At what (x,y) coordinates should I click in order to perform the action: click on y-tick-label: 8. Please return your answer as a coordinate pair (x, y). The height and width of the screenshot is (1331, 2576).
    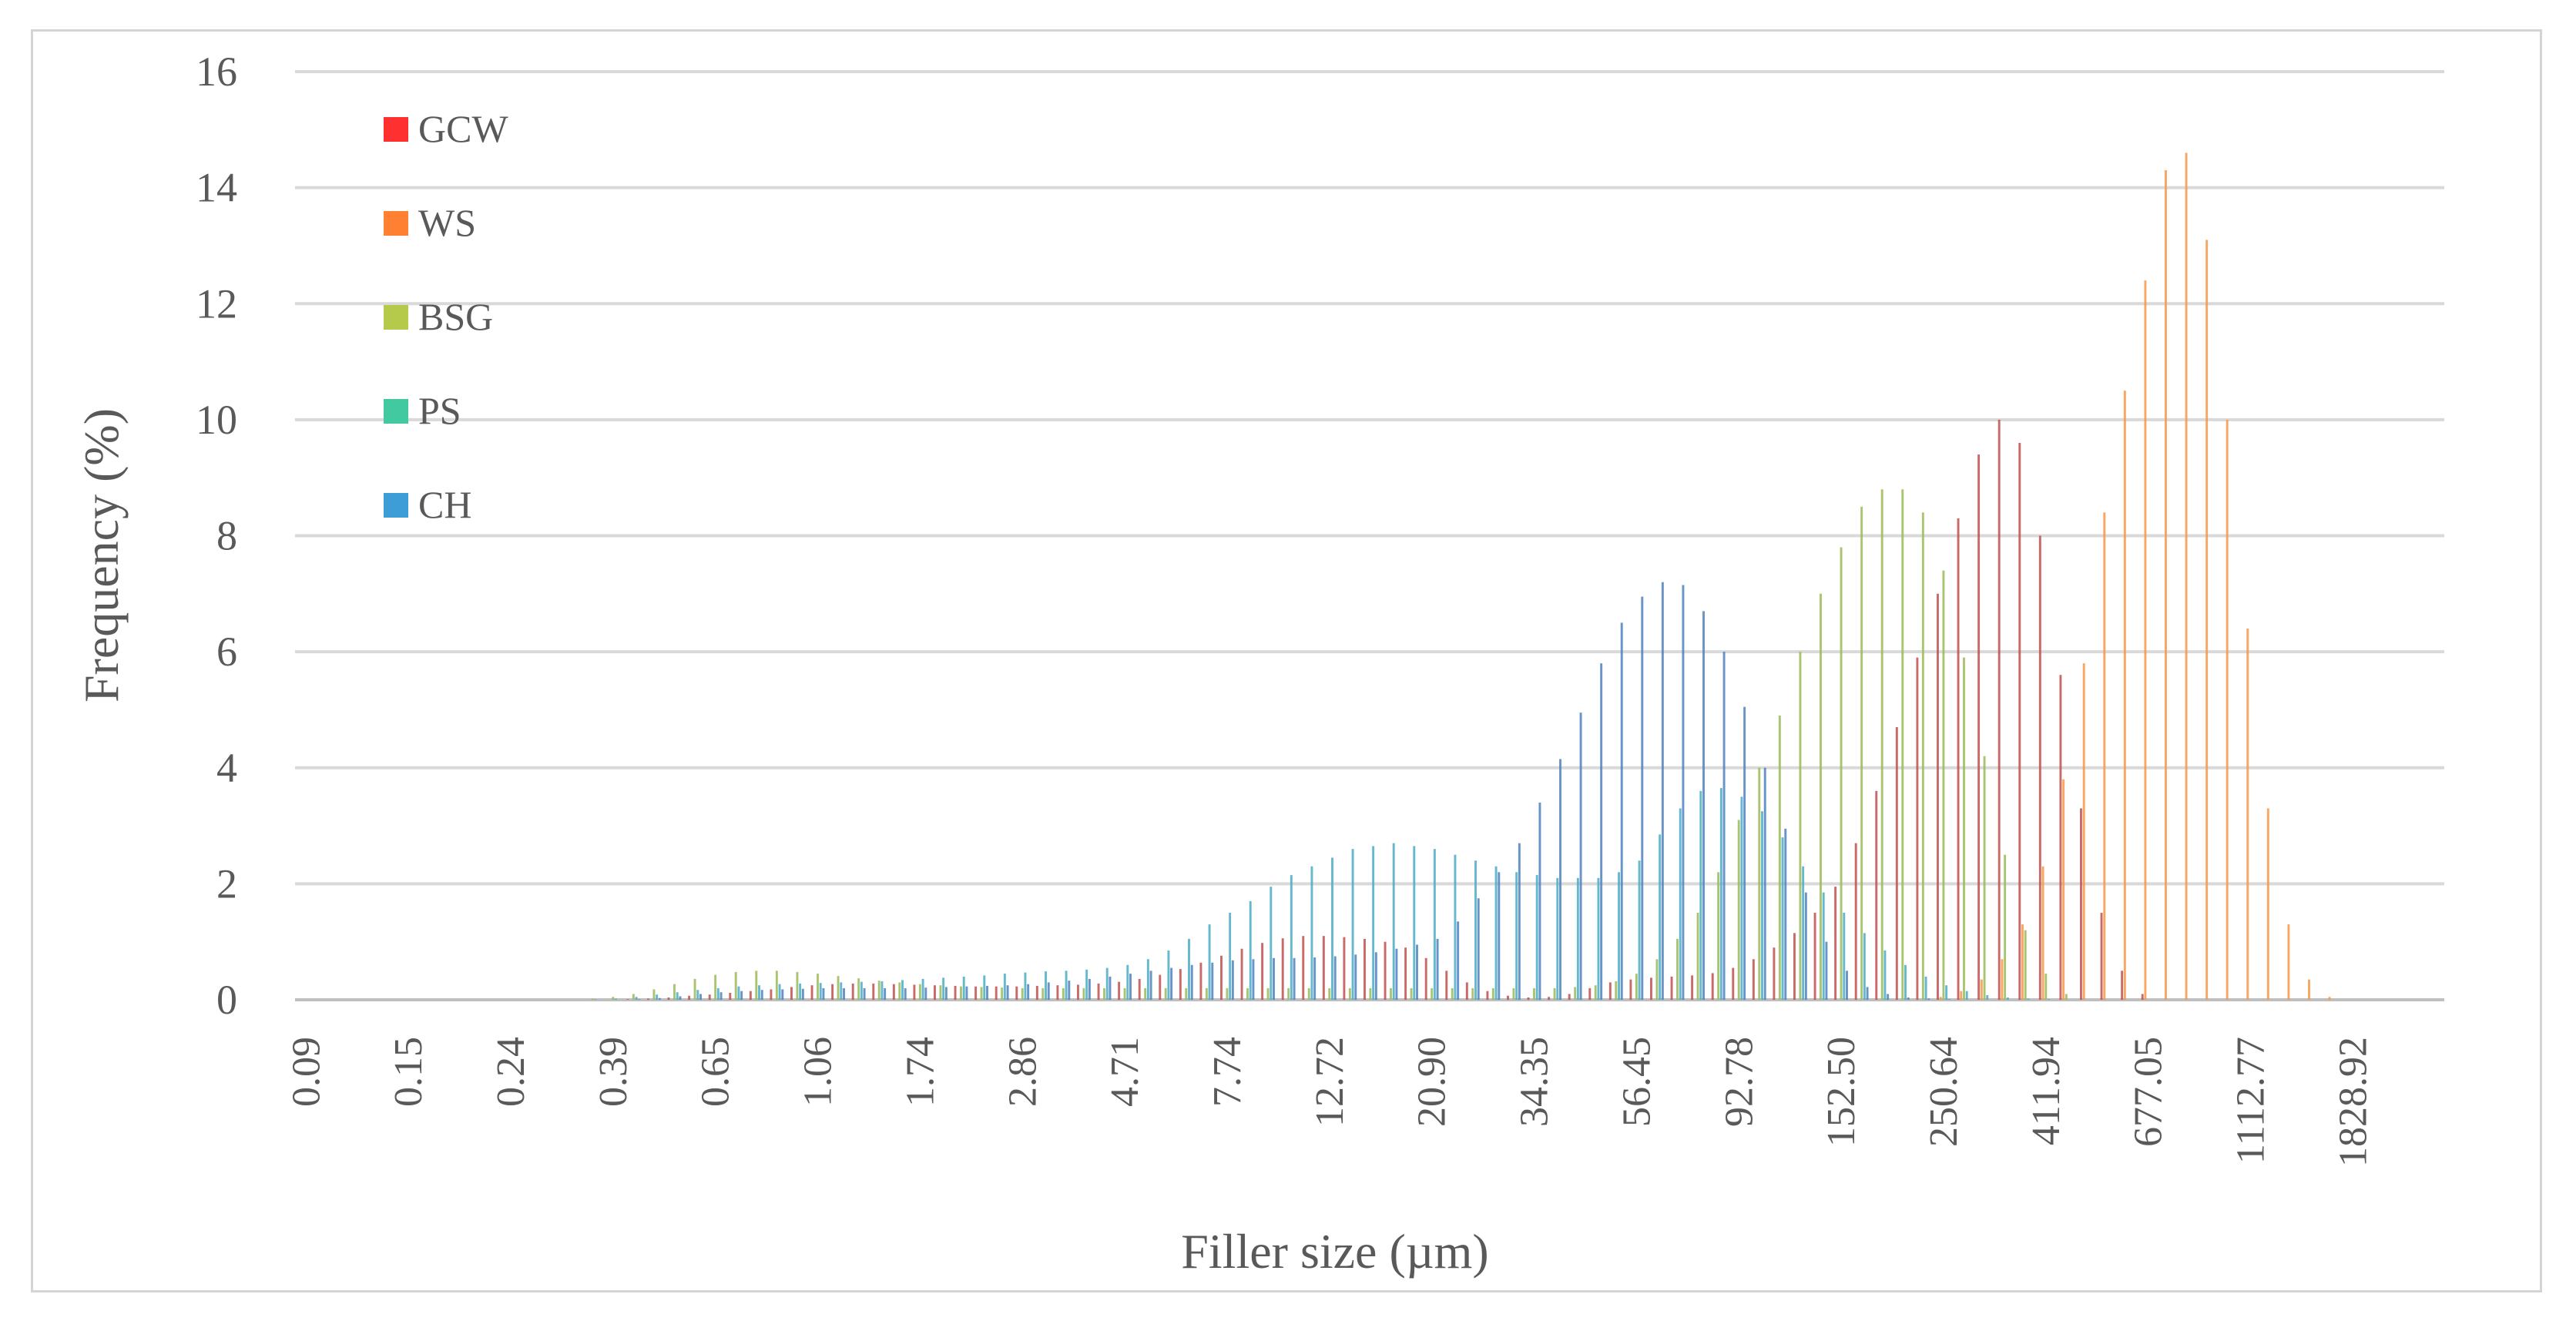
    Looking at the image, I should click on (226, 536).